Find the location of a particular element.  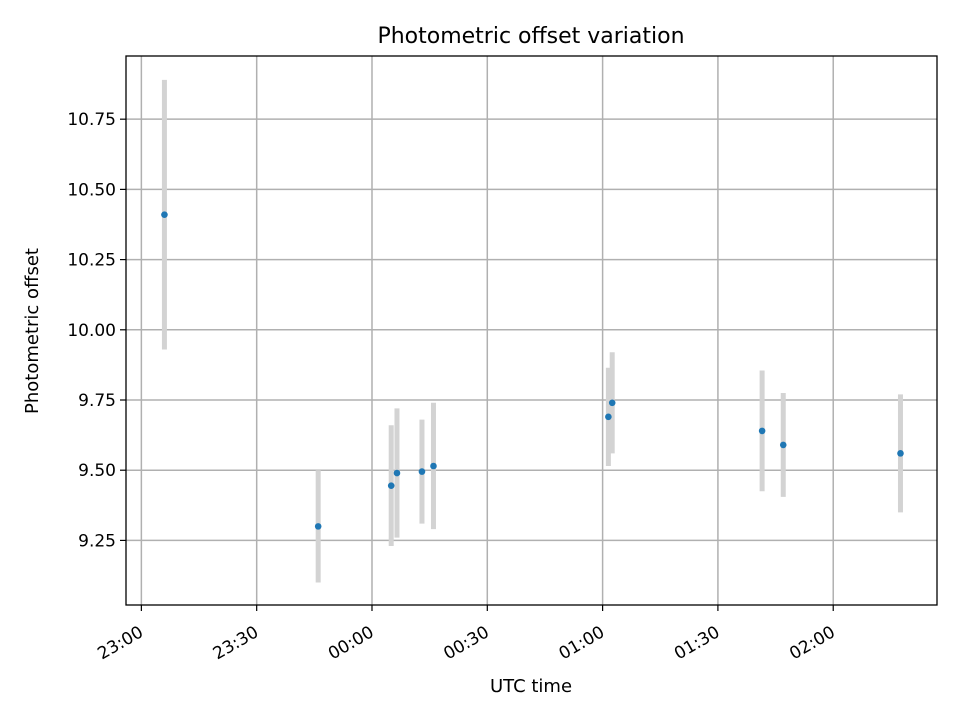

y-tick-label: 10.50 is located at coordinates (91, 190).